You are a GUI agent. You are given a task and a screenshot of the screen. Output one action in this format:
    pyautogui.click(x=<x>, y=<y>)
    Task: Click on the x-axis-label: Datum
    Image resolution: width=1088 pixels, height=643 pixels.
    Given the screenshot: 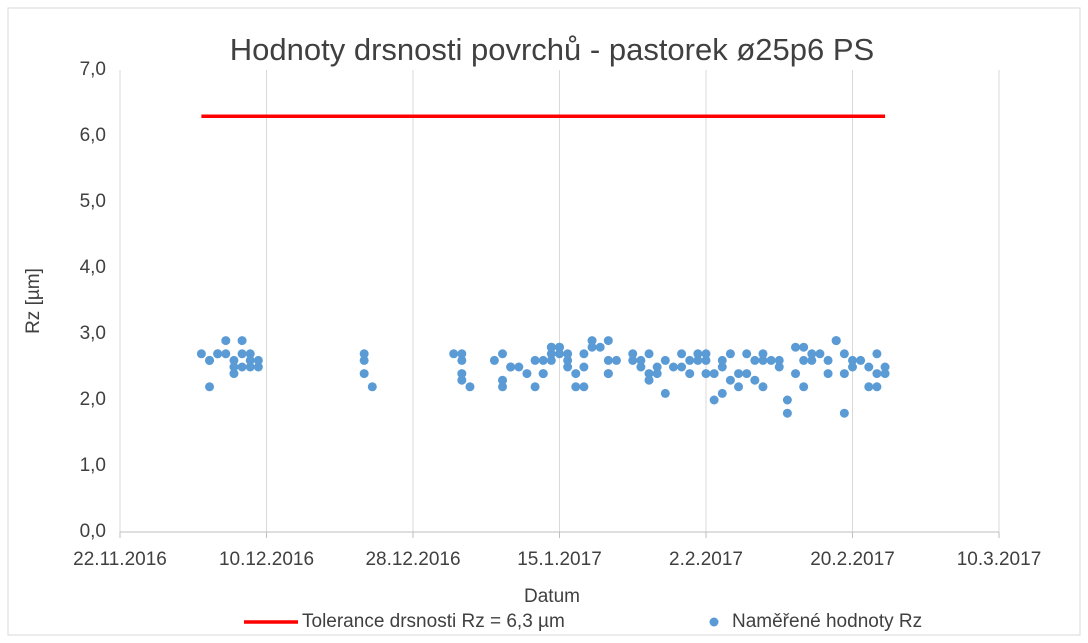 What is the action you would take?
    pyautogui.click(x=552, y=596)
    